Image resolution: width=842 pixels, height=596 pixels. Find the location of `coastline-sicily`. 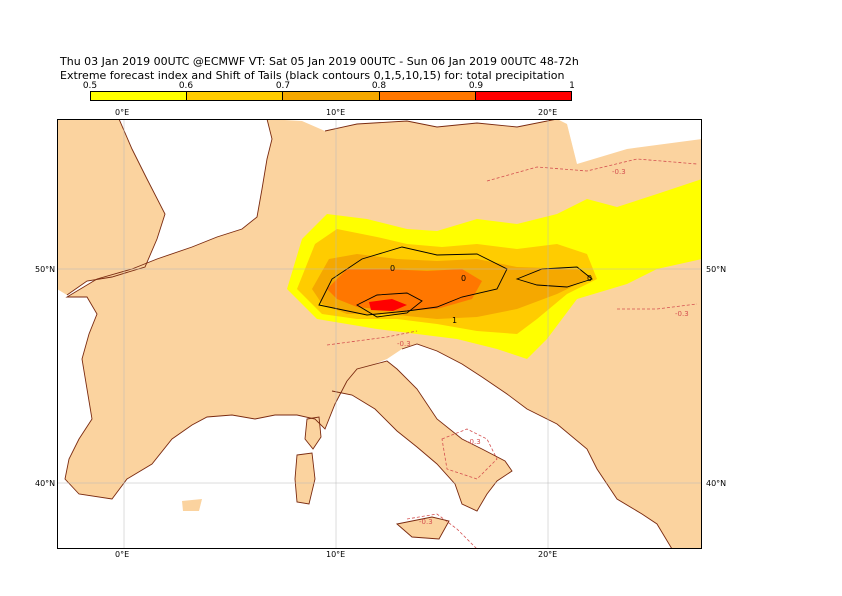

coastline-sicily is located at coordinates (423, 528).